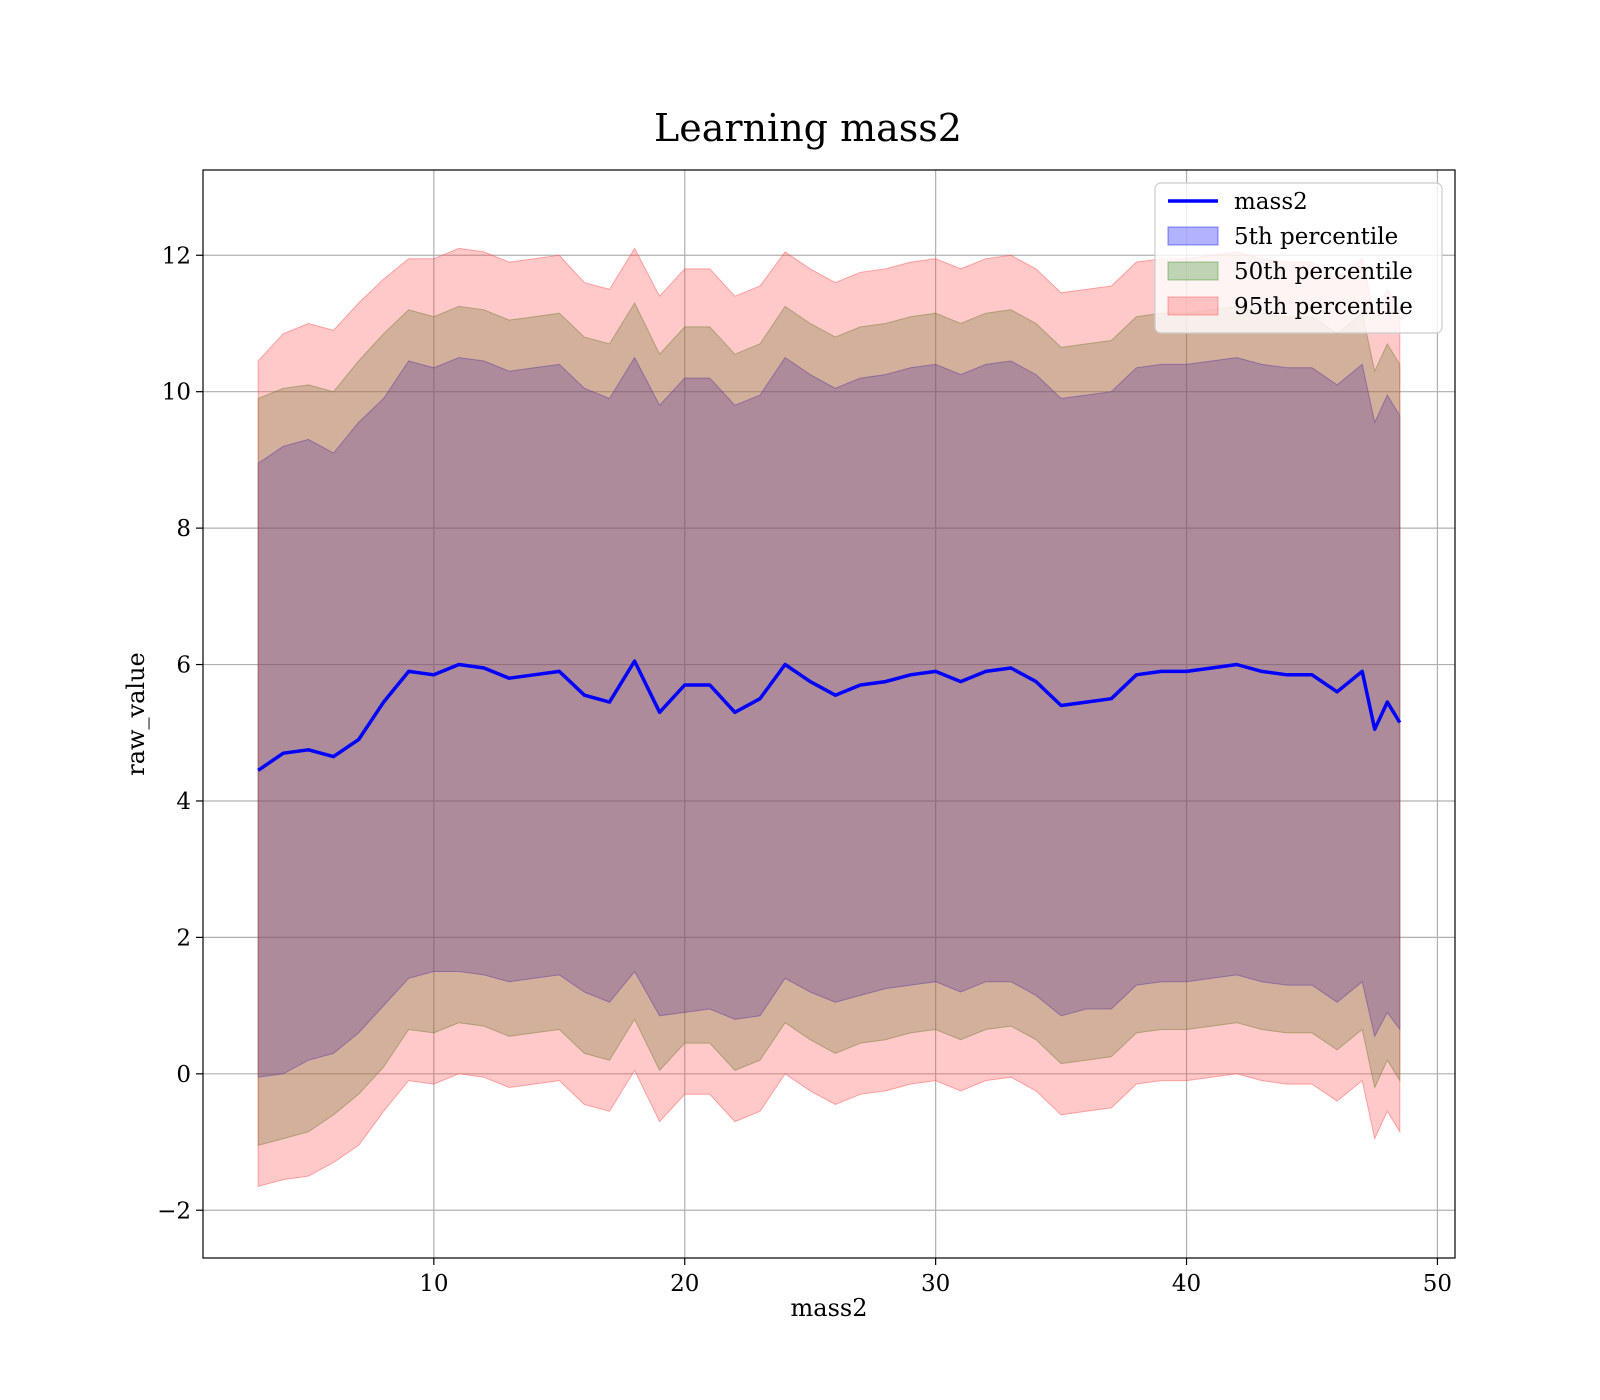 The image size is (1600, 1400). I want to click on y-tick-label: 8, so click(183, 529).